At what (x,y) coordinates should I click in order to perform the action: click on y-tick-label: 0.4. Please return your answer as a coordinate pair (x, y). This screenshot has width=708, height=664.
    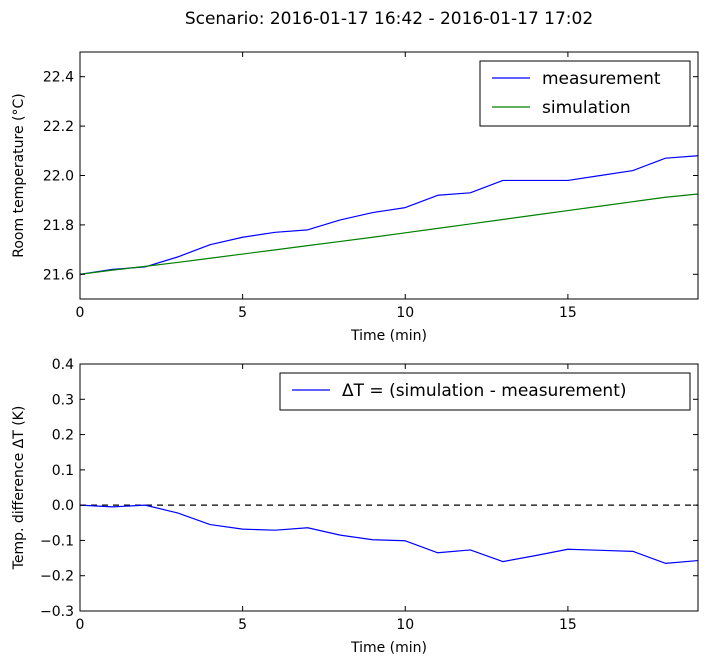
    Looking at the image, I should click on (63, 365).